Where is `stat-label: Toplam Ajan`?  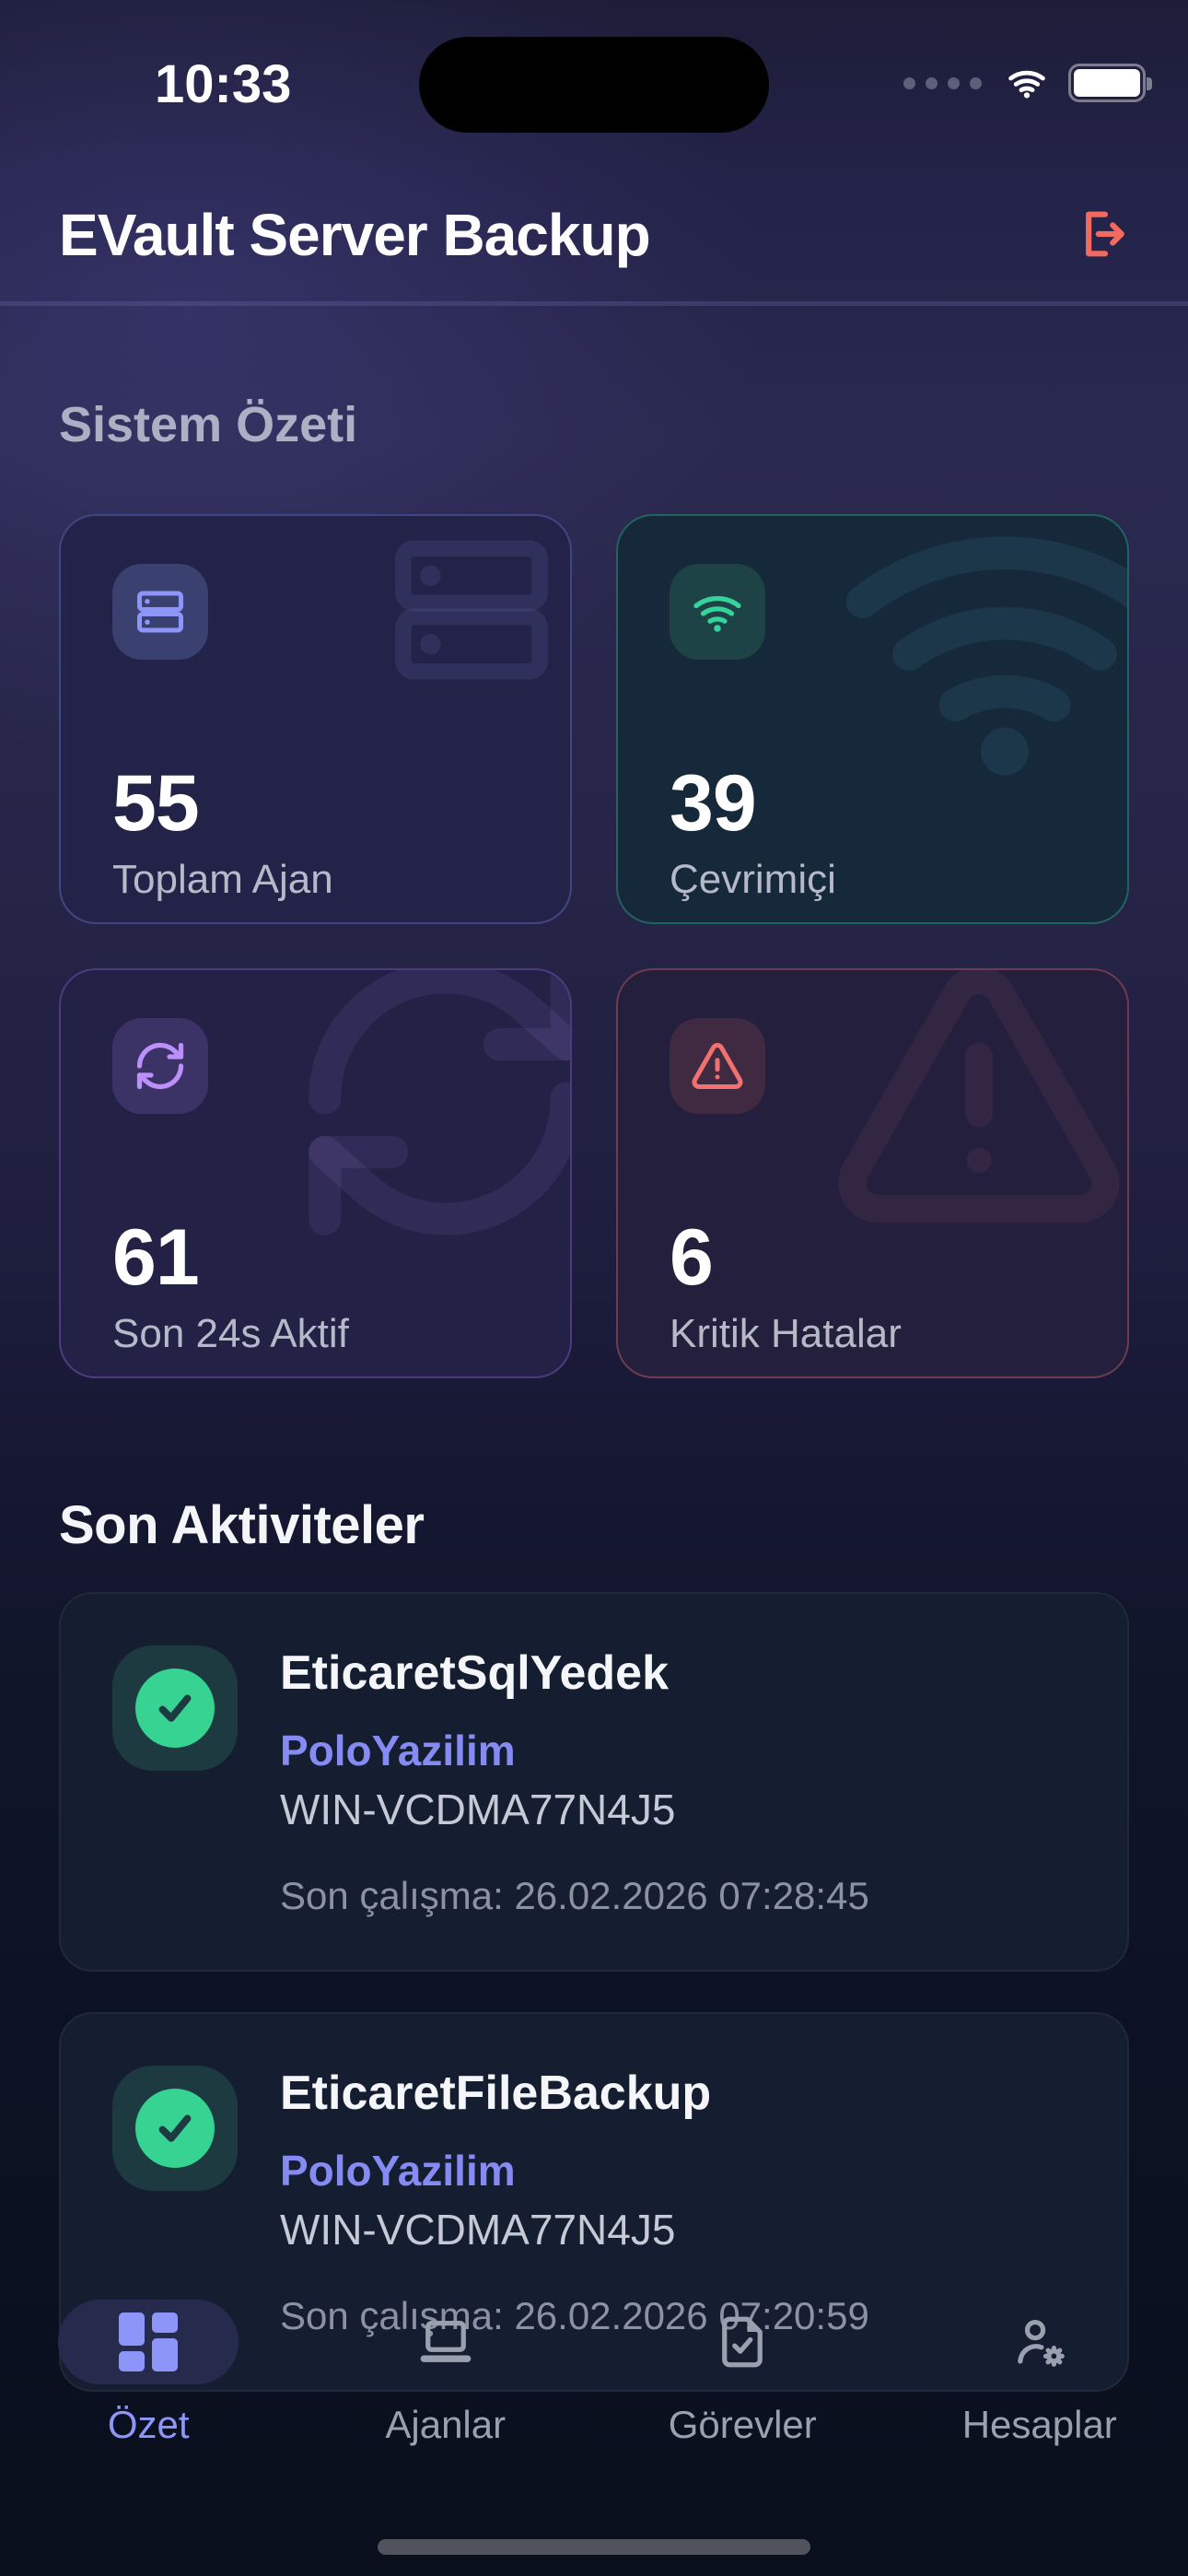 stat-label: Toplam Ajan is located at coordinates (222, 879).